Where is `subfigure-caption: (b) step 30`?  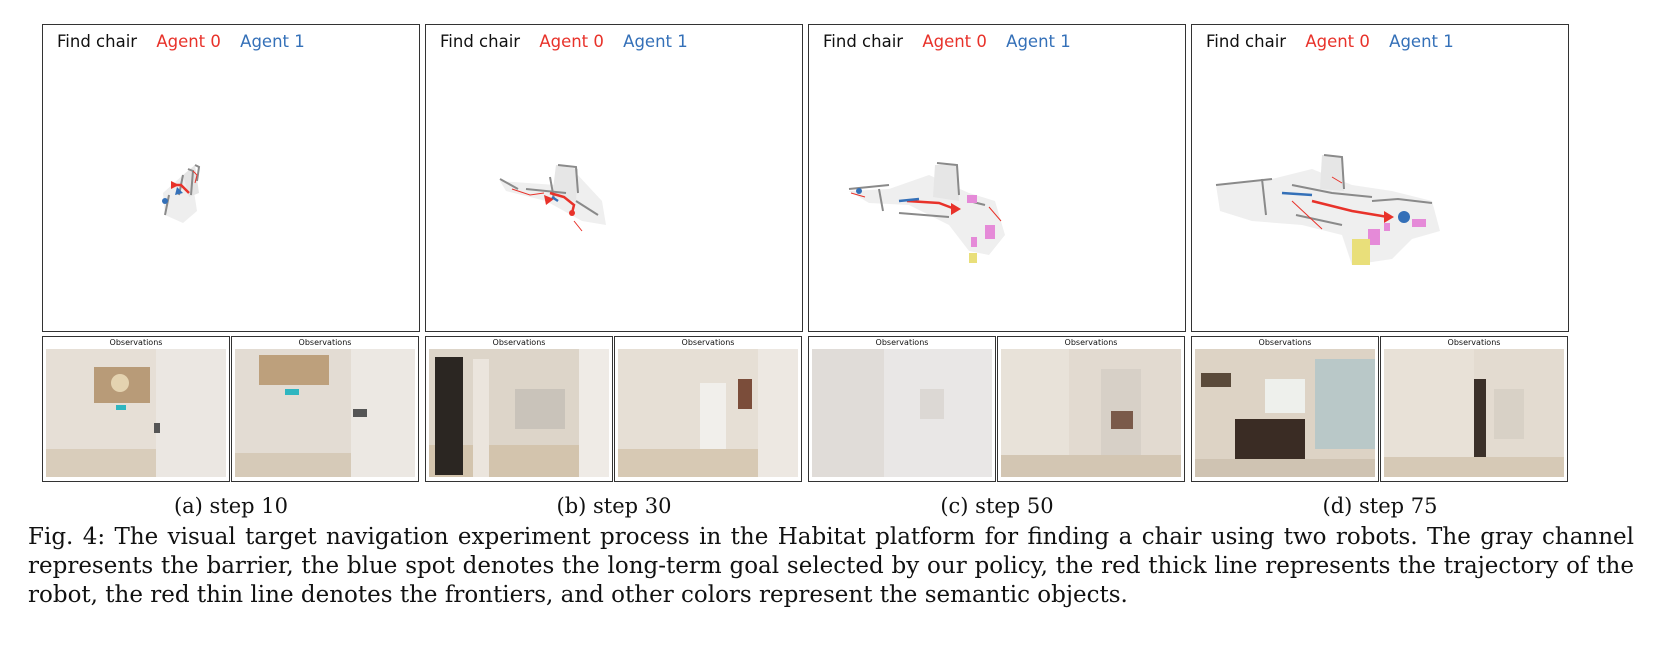
subfigure-caption: (b) step 30 is located at coordinates (614, 506).